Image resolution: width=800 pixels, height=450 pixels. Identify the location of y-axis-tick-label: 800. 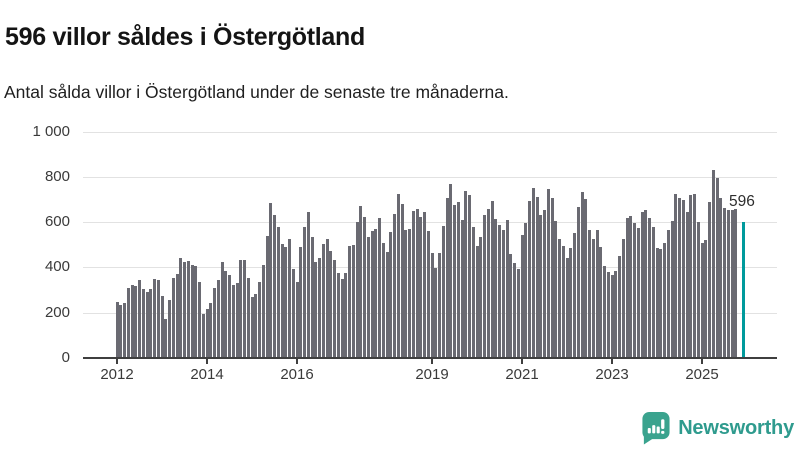
(57, 176).